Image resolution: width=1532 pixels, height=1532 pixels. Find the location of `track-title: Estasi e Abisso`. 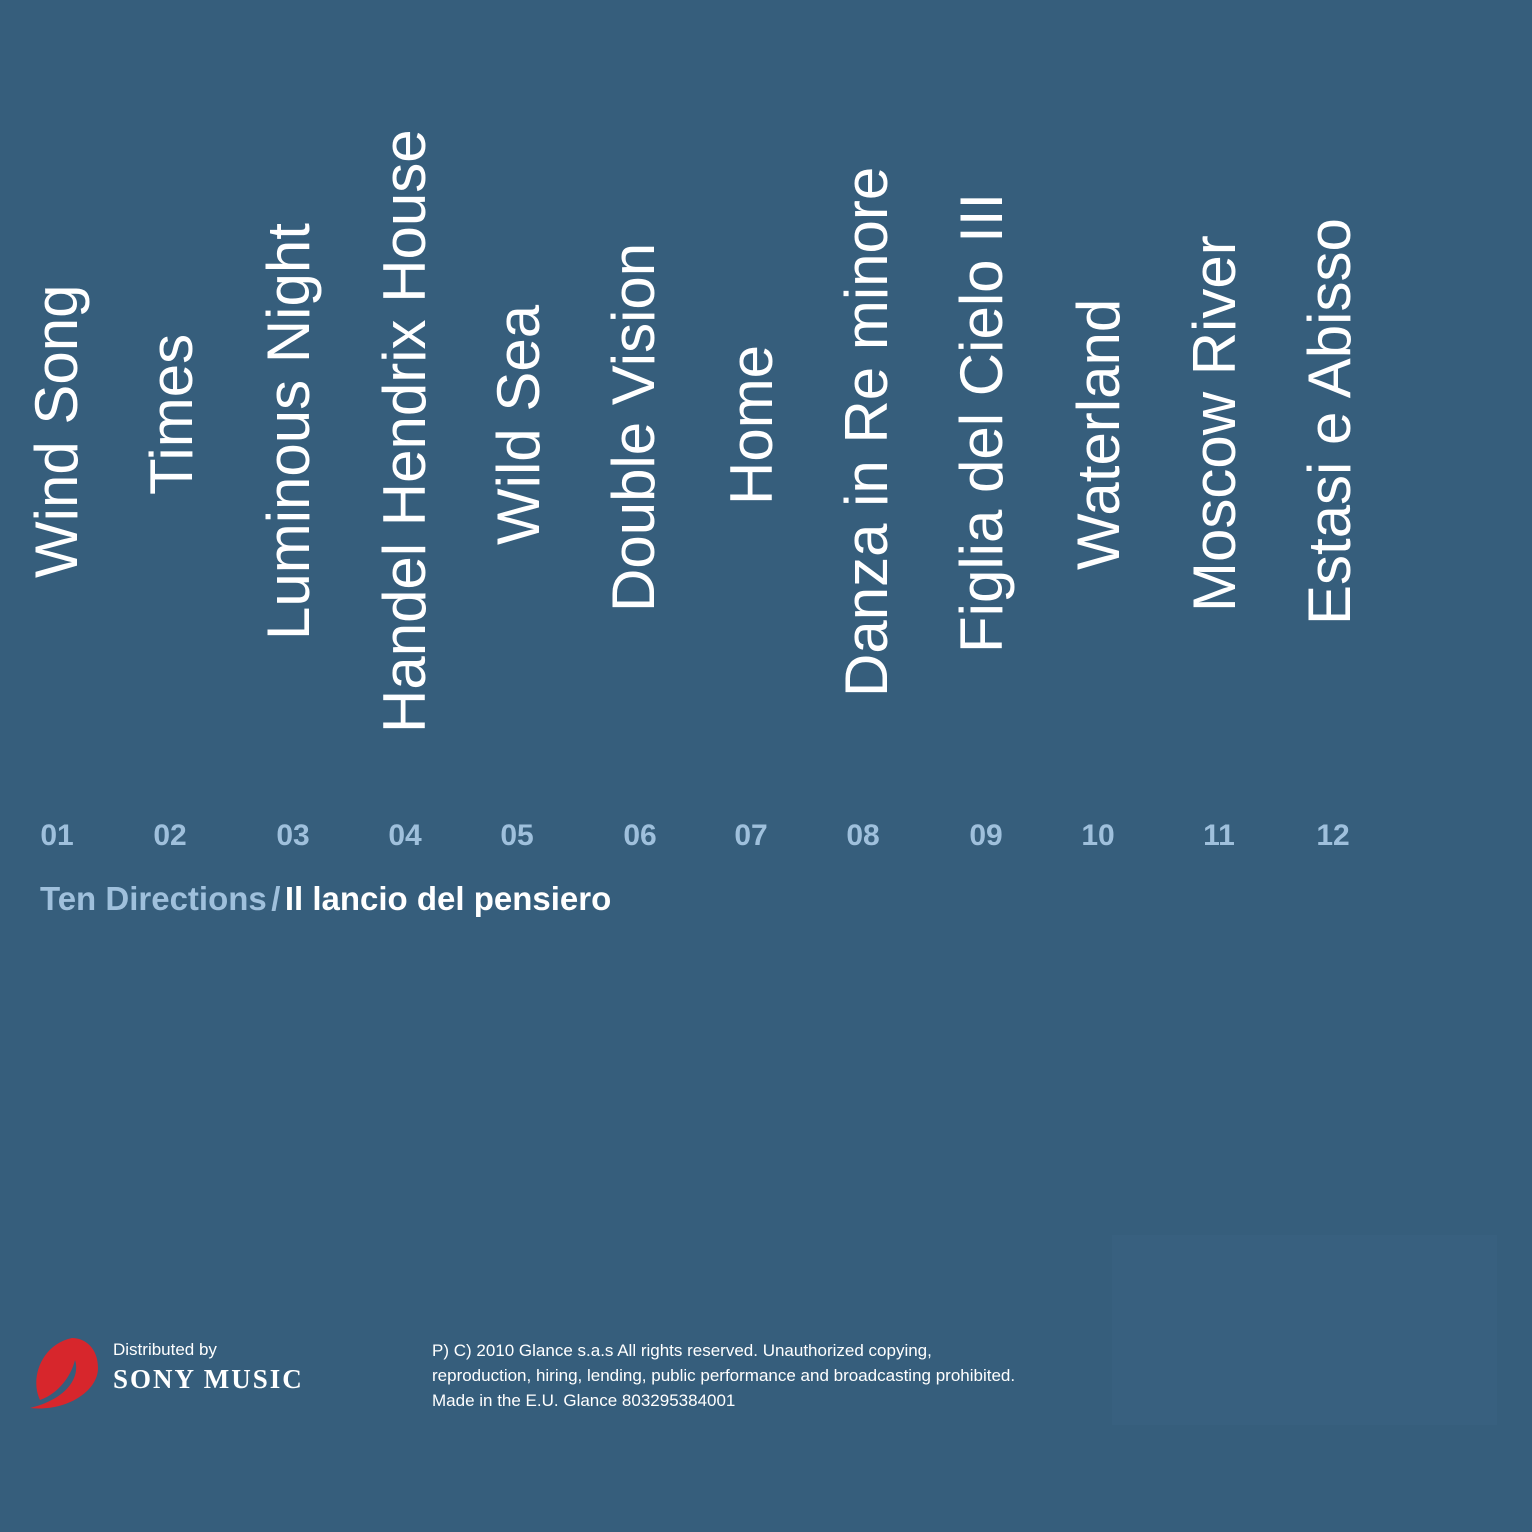

track-title: Estasi e Abisso is located at coordinates (1329, 421).